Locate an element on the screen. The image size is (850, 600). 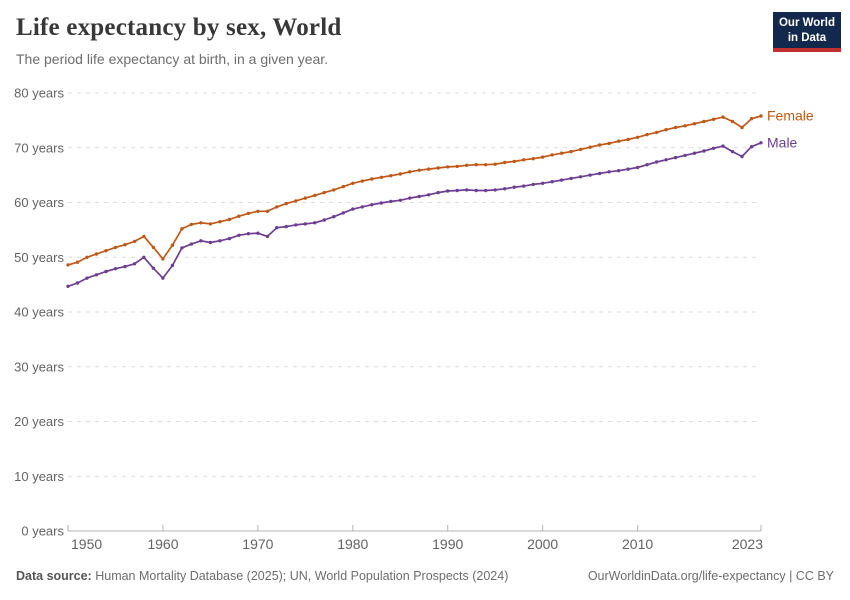
x-tick-label: 1970 is located at coordinates (257, 544).